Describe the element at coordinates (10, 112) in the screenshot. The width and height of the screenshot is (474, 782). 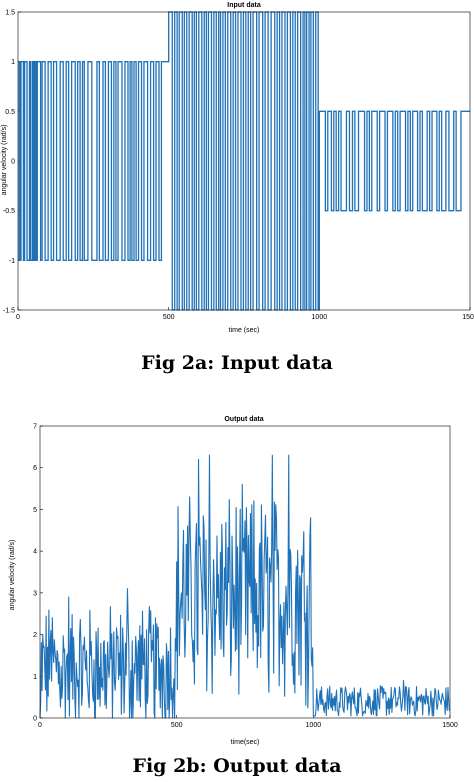
I see `input-y-tick-label: 0.5` at that location.